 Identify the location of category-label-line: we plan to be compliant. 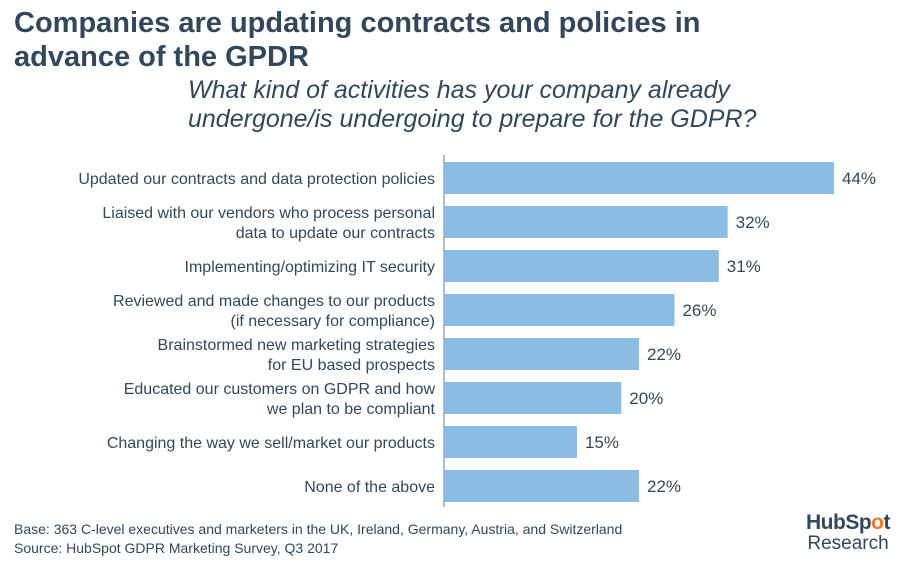
(351, 409).